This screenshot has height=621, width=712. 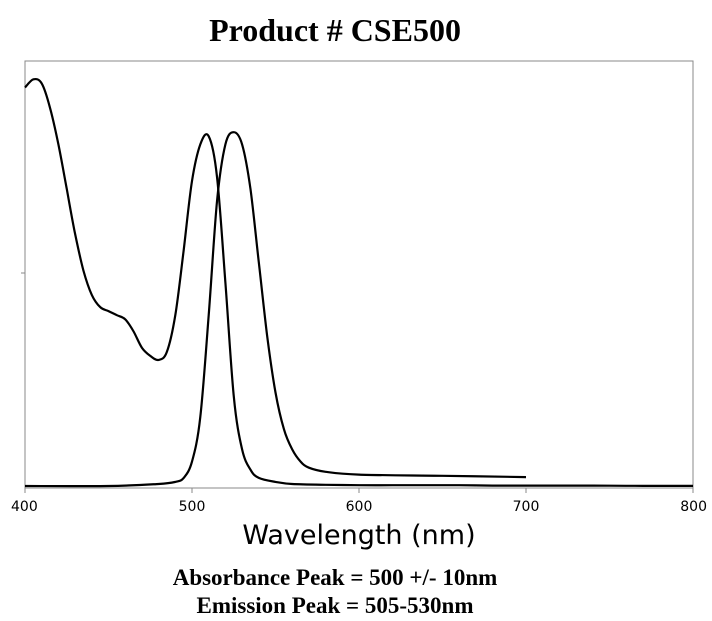 I want to click on x-axis-label: Wavelength (nm), so click(x=359, y=535).